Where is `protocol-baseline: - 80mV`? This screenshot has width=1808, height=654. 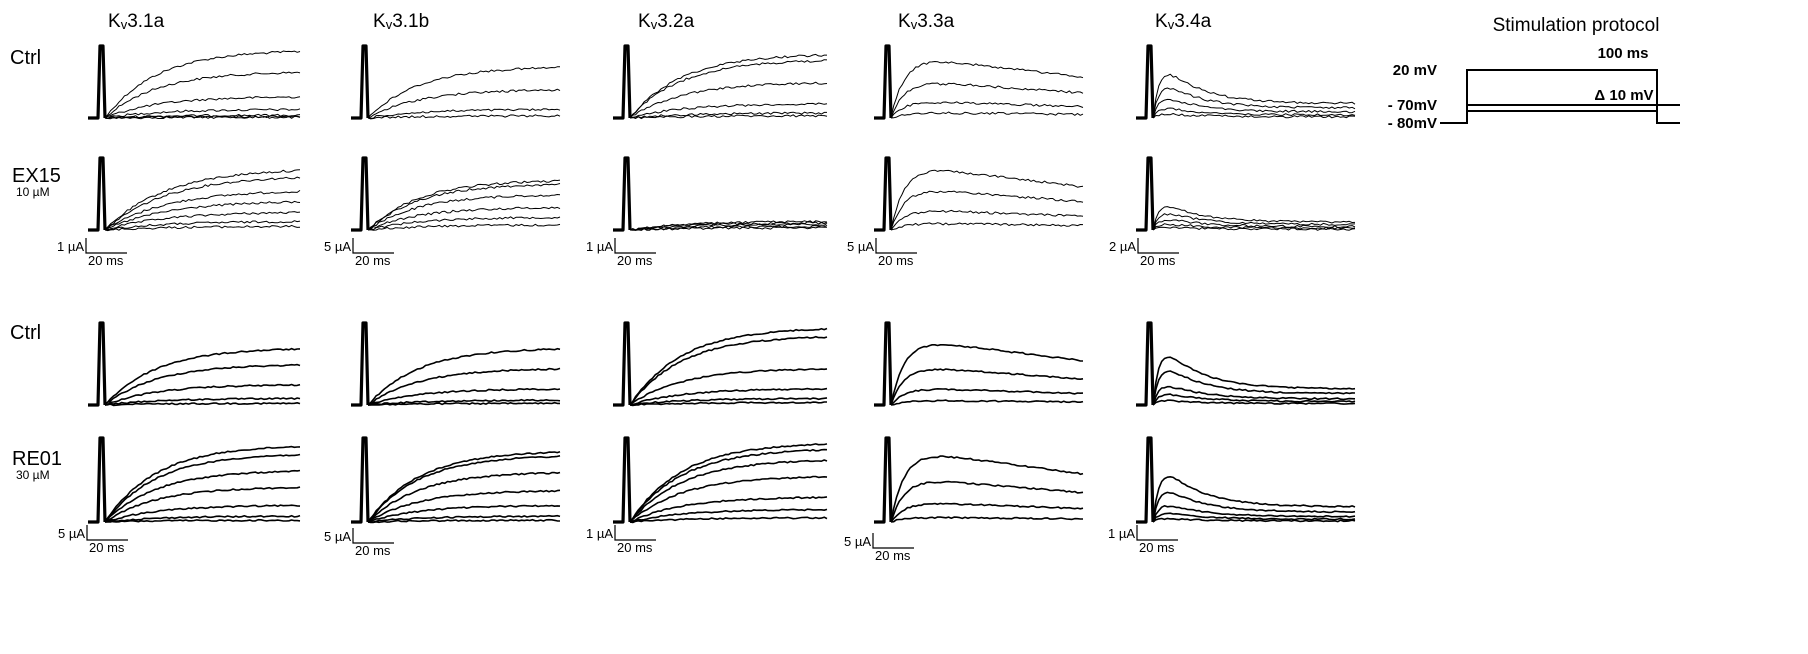 protocol-baseline: - 80mV is located at coordinates (1412, 123).